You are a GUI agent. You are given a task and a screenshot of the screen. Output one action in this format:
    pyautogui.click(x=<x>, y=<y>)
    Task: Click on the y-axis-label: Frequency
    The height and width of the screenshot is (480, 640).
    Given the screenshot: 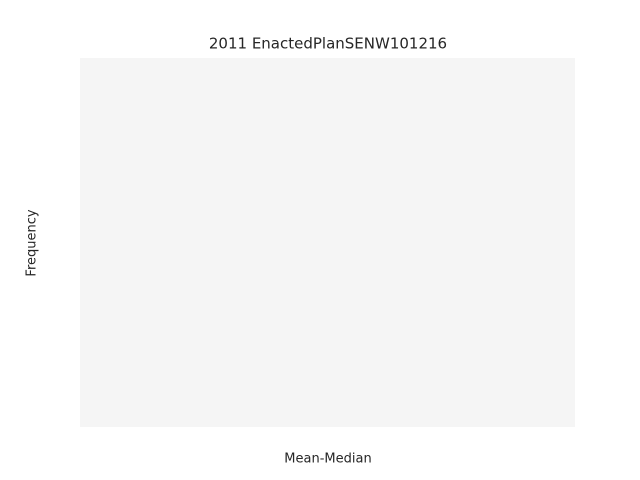 What is the action you would take?
    pyautogui.click(x=32, y=242)
    